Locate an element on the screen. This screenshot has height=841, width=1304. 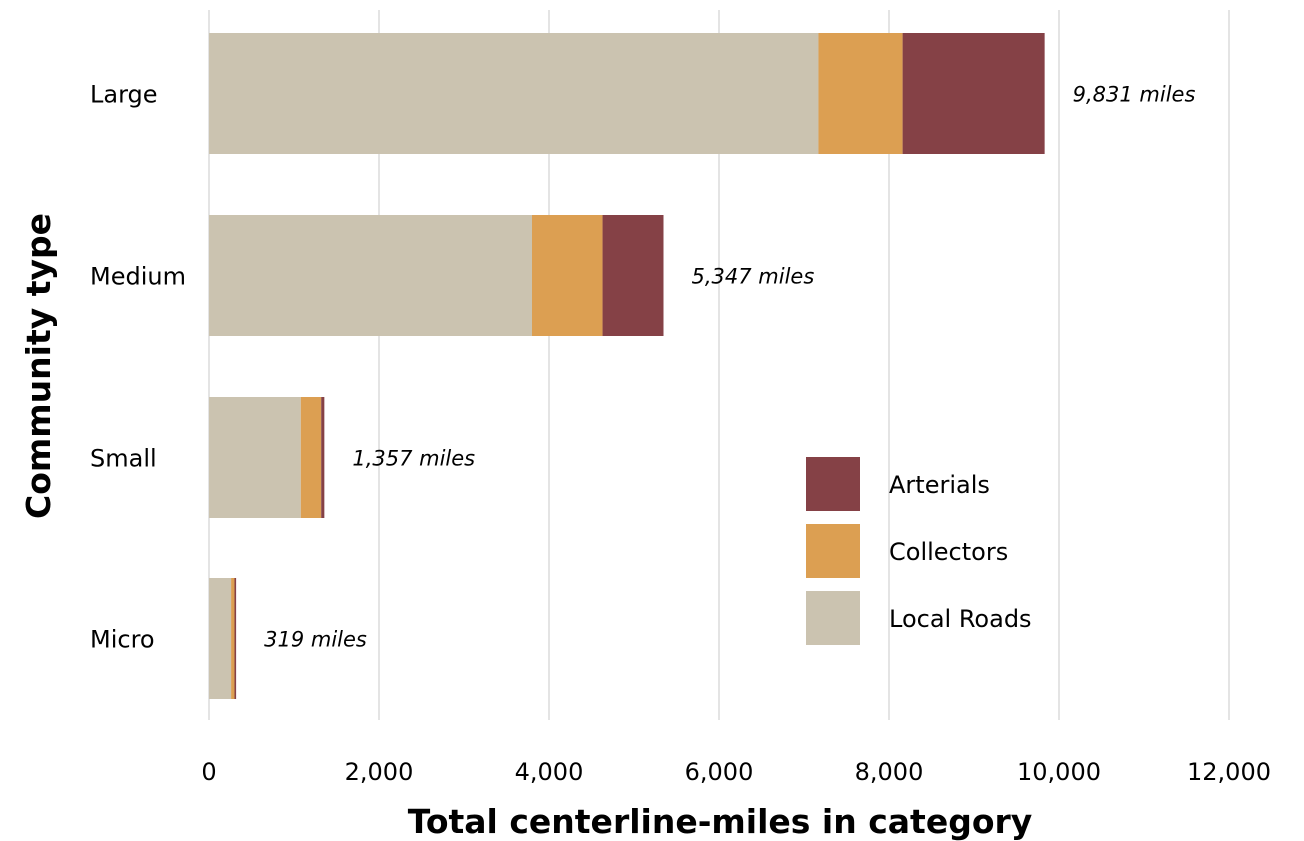
total-label: 9,831 miles is located at coordinates (1134, 95).